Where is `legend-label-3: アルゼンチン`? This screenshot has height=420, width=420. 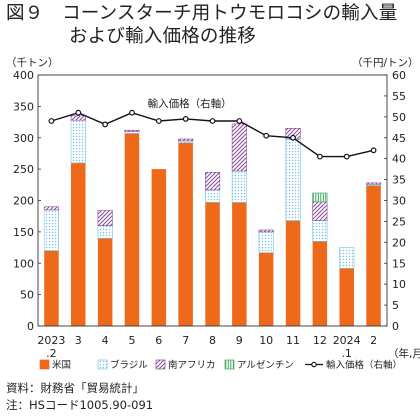
legend-label-3: アルゼンチン is located at coordinates (265, 365).